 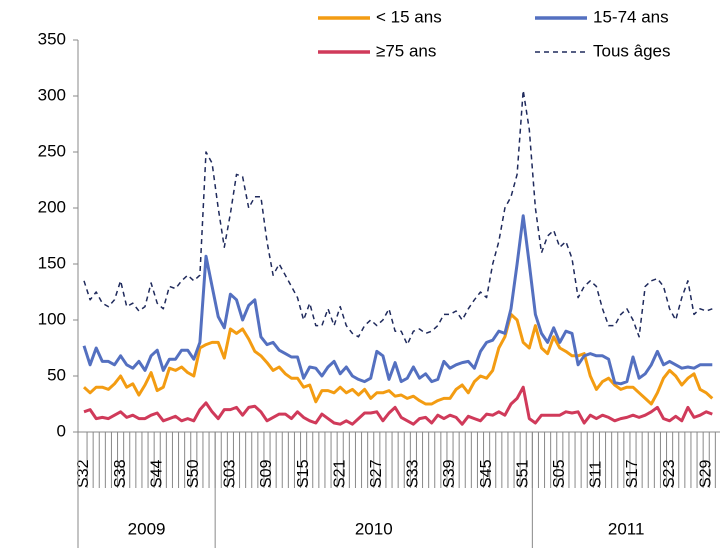 I want to click on x-tick-label: S51, so click(x=522, y=473).